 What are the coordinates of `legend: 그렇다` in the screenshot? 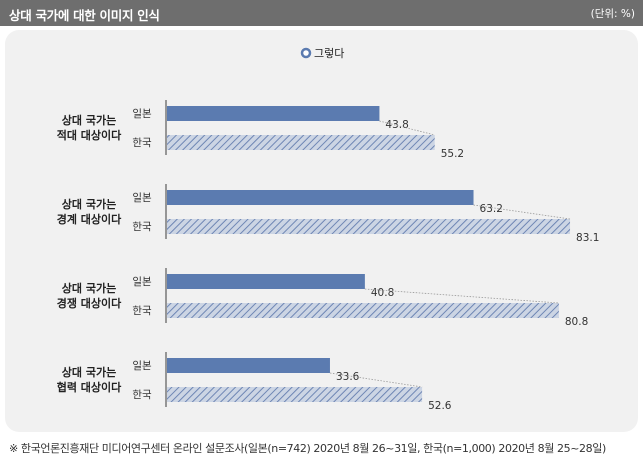 It's located at (322, 53).